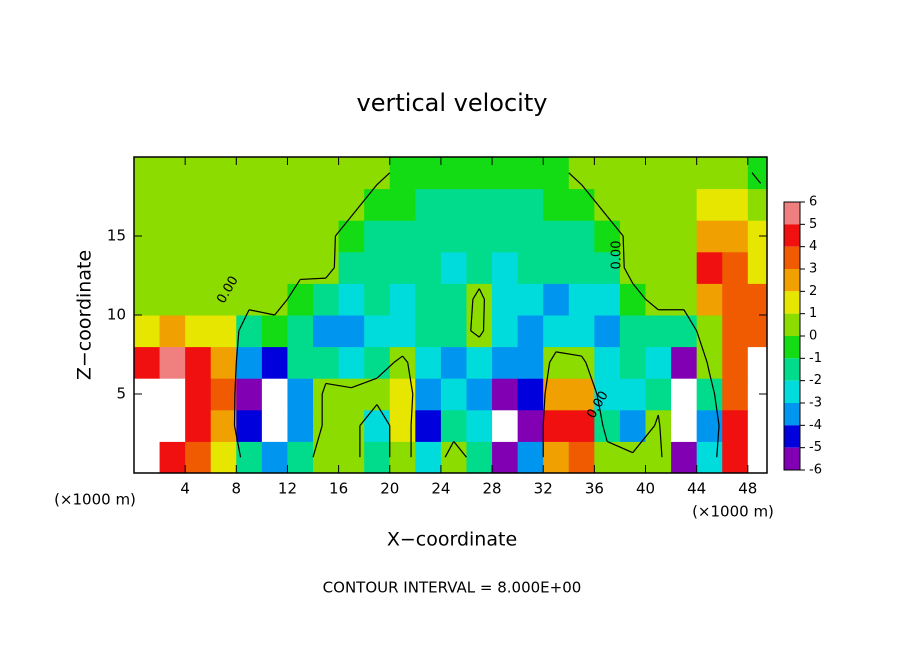 This screenshot has width=904, height=658. Describe the element at coordinates (813, 313) in the screenshot. I see `colorbar-tick-label: 1` at that location.